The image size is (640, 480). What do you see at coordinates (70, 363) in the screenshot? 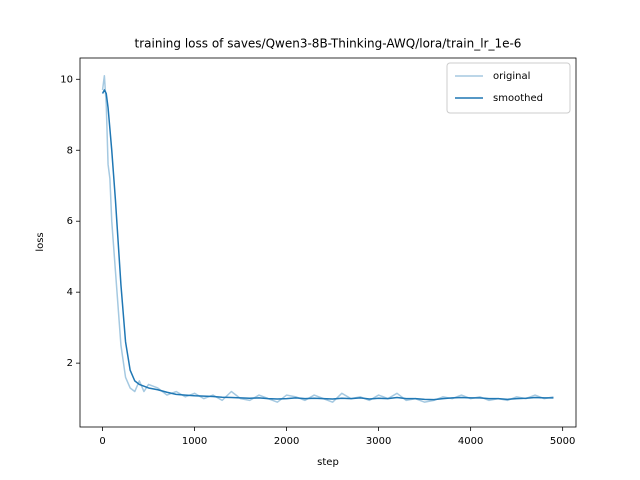
I see `y-tick-label: 2` at bounding box center [70, 363].